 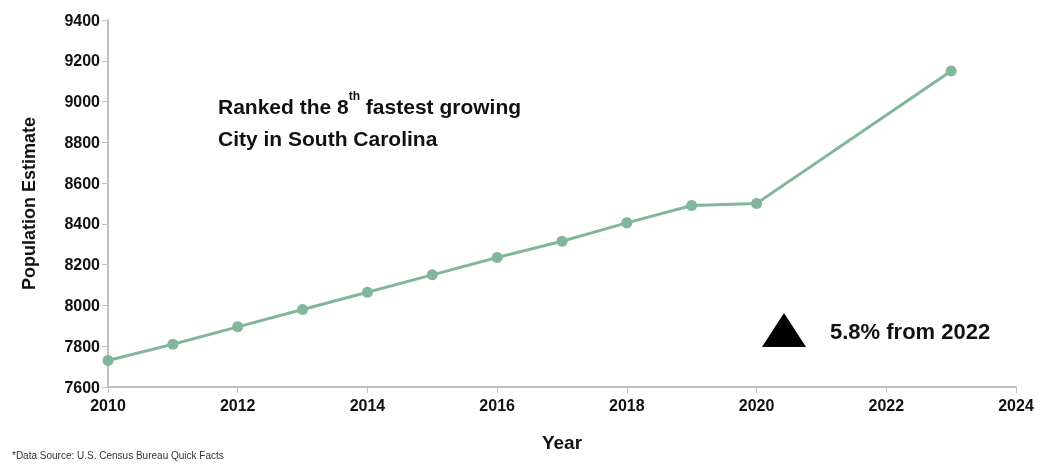 What do you see at coordinates (82, 265) in the screenshot?
I see `y-tick-label: 8200` at bounding box center [82, 265].